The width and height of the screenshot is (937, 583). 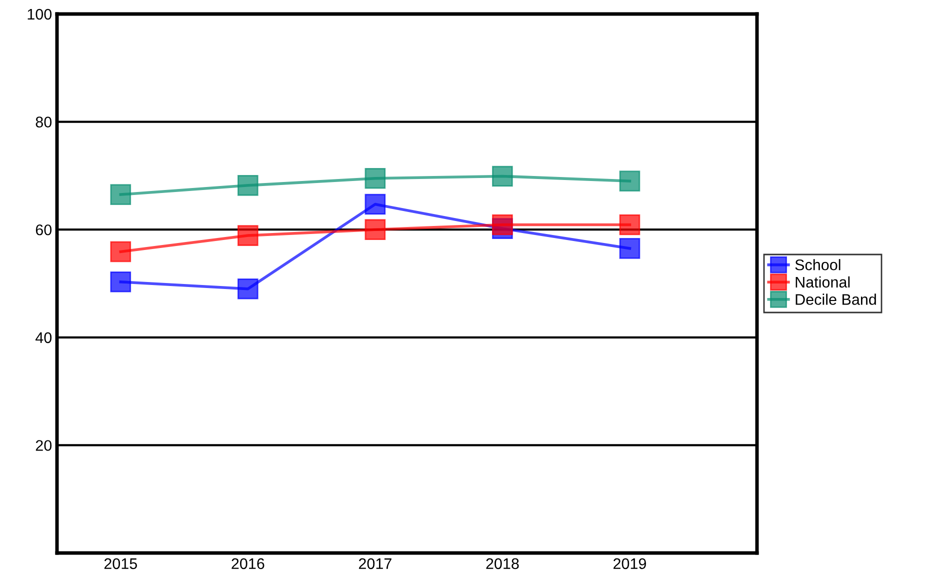 What do you see at coordinates (375, 564) in the screenshot?
I see `x-tick-label: 2017` at bounding box center [375, 564].